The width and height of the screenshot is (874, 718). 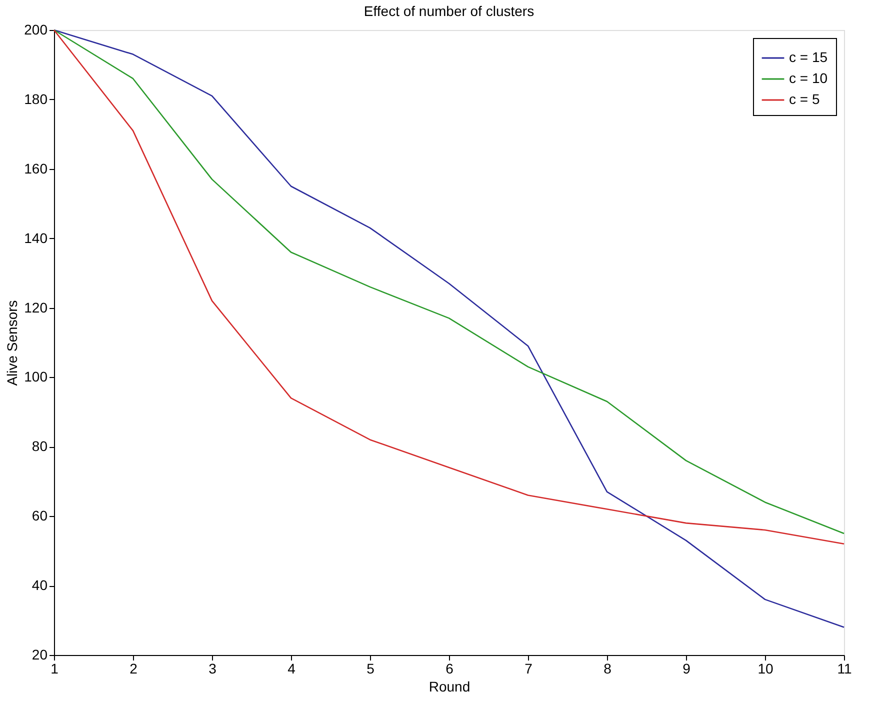 What do you see at coordinates (450, 668) in the screenshot?
I see `x-tick-label: 6` at bounding box center [450, 668].